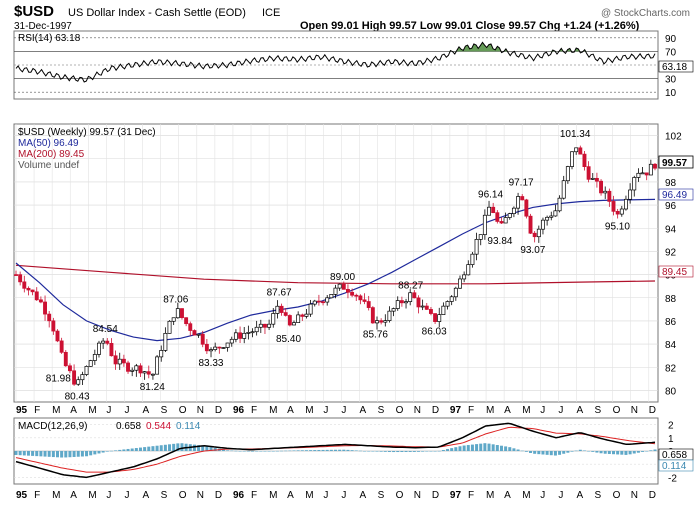  What do you see at coordinates (336, 410) in the screenshot?
I see `x-axis-price: 95 F M A M J J A S O N D 96 F M A M J J A S O N D 97 F M A M J J A S O N D` at bounding box center [336, 410].